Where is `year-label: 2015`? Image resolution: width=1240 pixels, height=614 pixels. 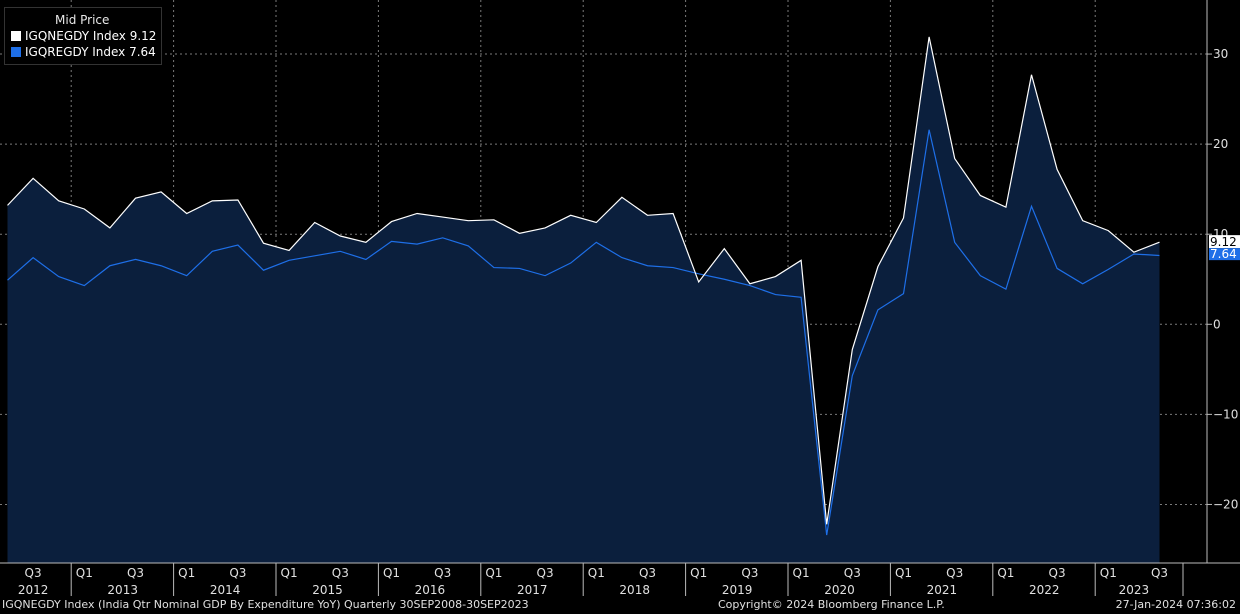 year-label: 2015 is located at coordinates (327, 590).